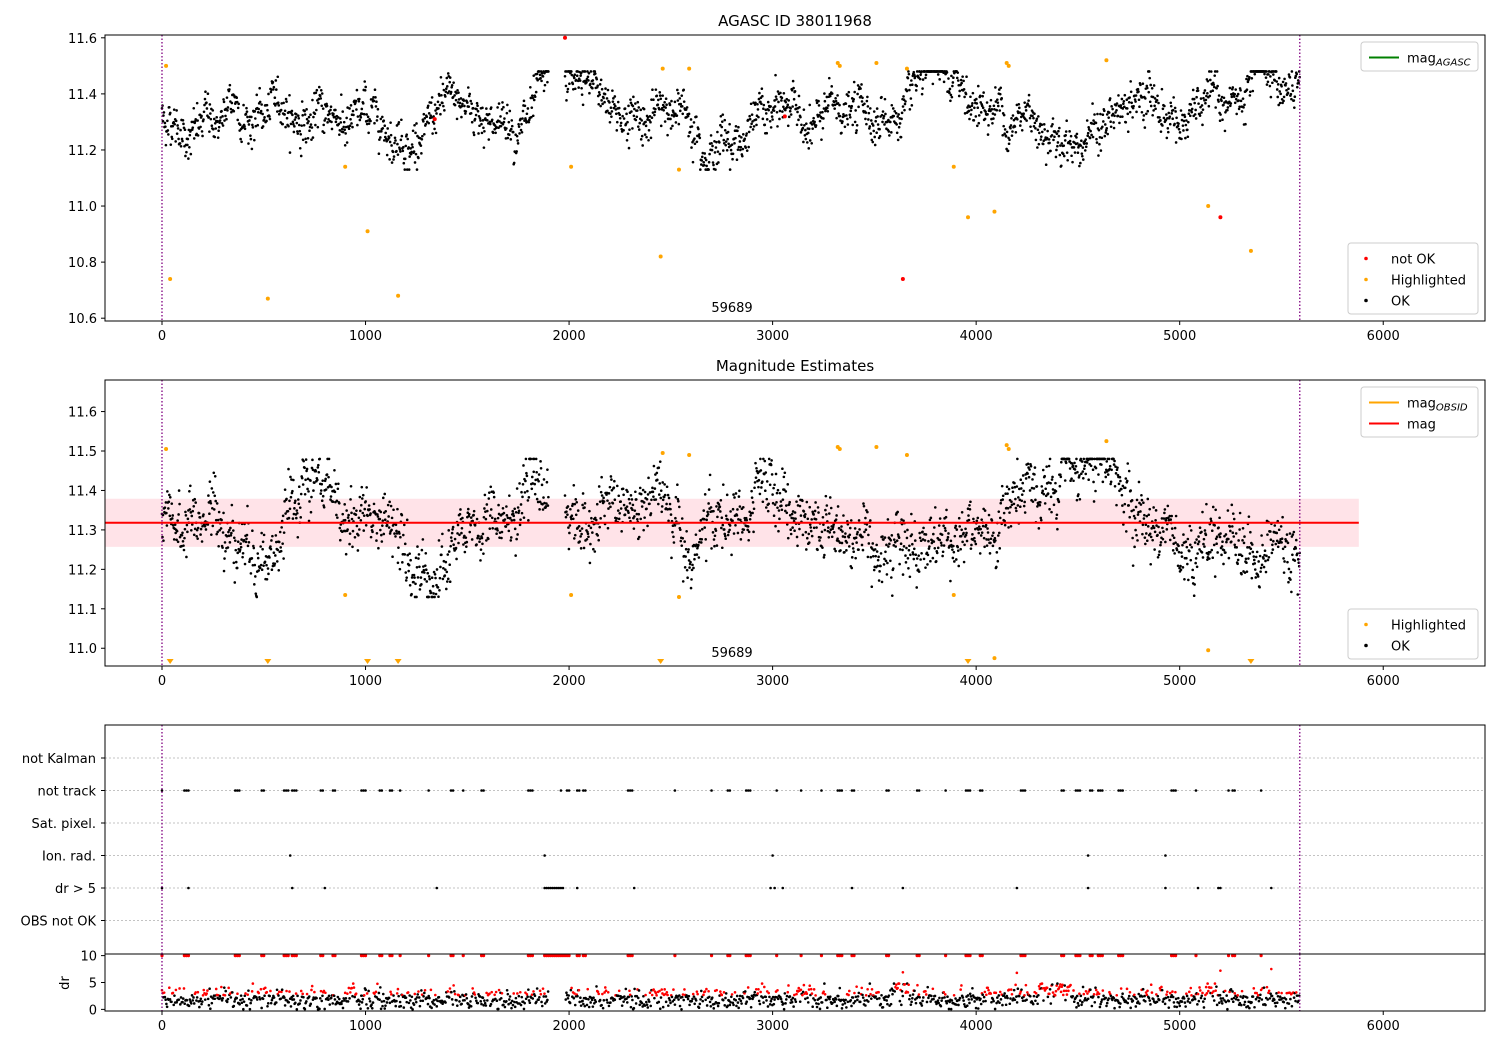 The height and width of the screenshot is (1050, 1500). What do you see at coordinates (82, 39) in the screenshot?
I see `y-tick-label: 11.6` at bounding box center [82, 39].